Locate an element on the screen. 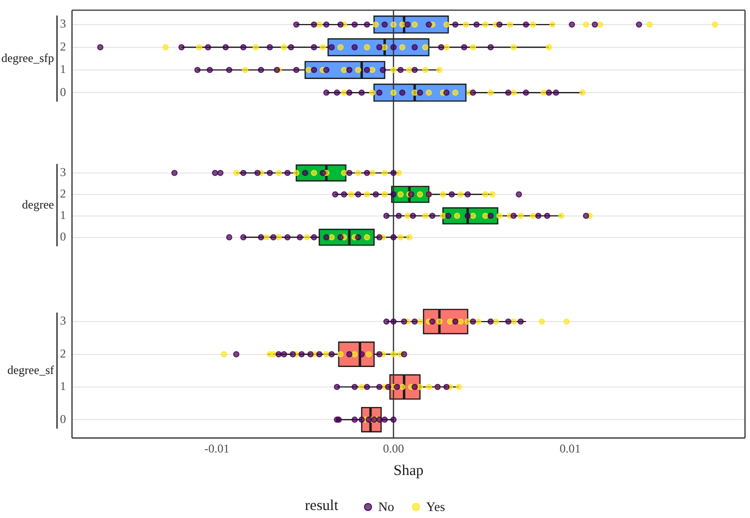 Image resolution: width=750 pixels, height=518 pixels. x-tick-label: -0.01 is located at coordinates (217, 448).